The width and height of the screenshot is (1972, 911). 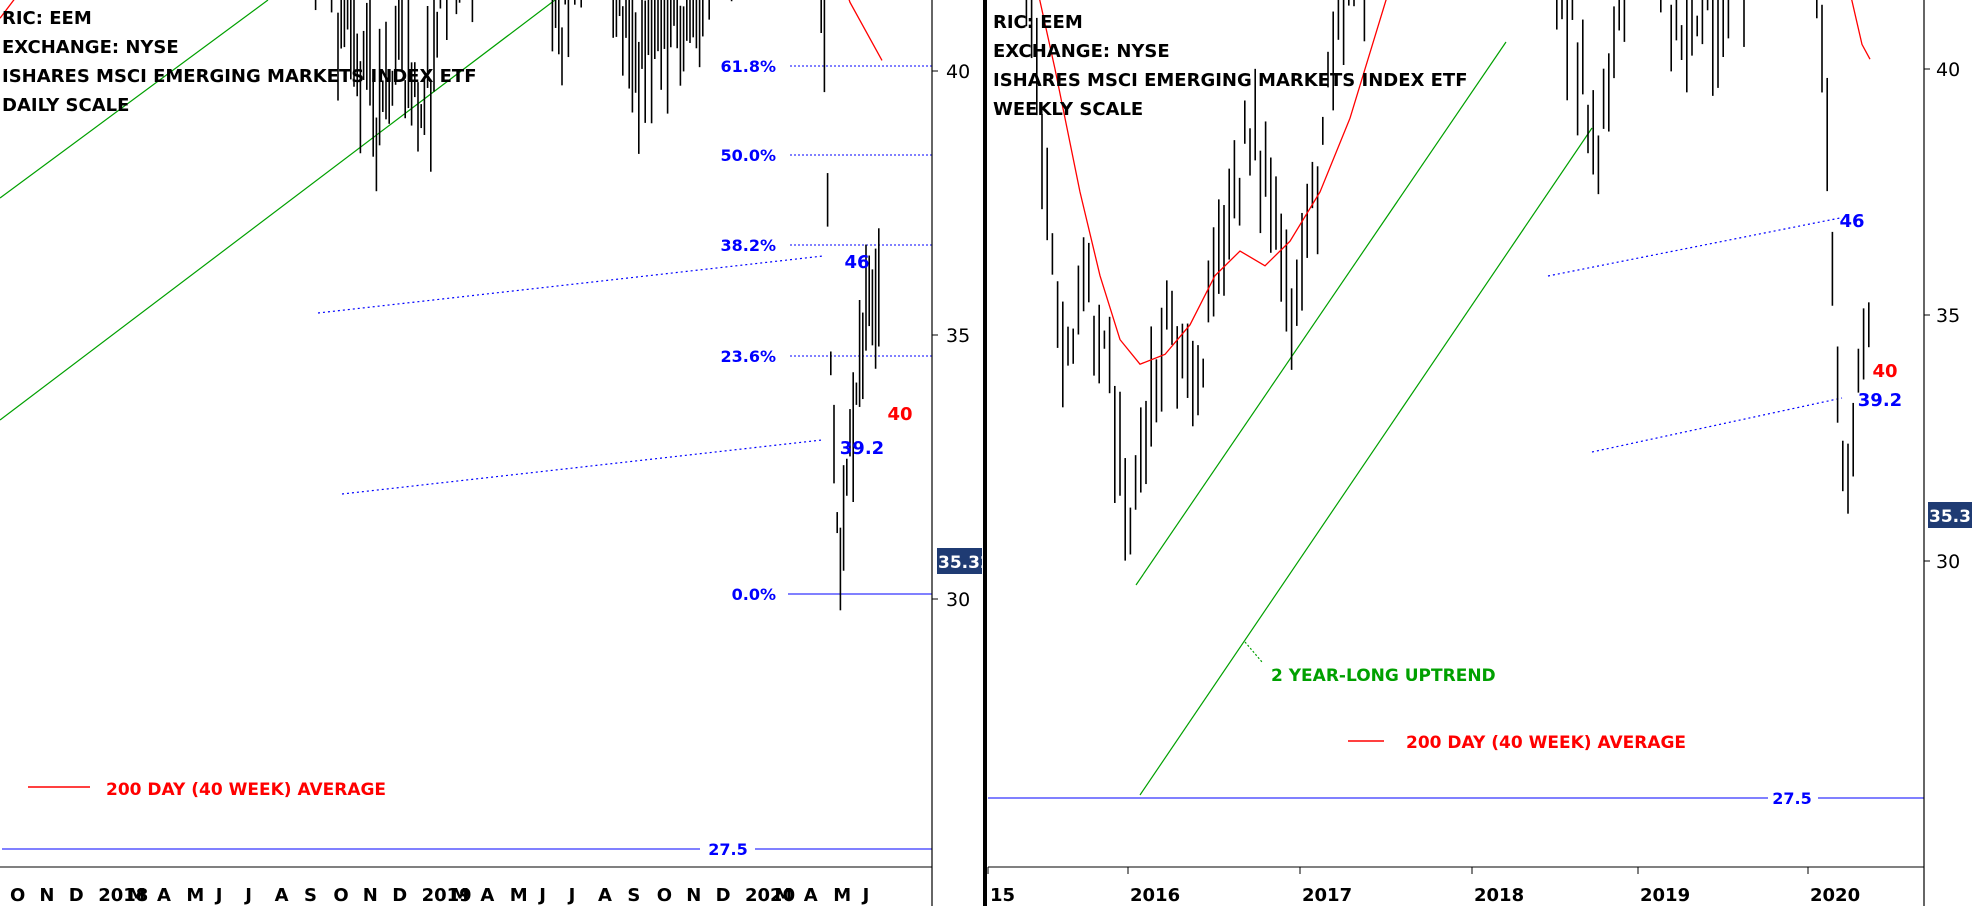 What do you see at coordinates (66, 105) in the screenshot?
I see `scale-label: DAILY SCALE` at bounding box center [66, 105].